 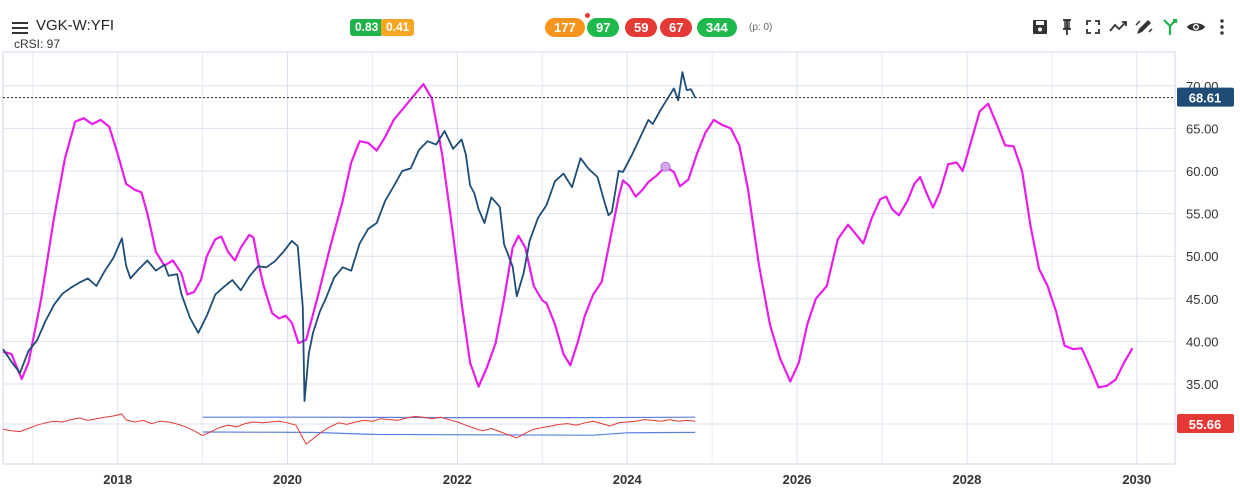 What do you see at coordinates (797, 479) in the screenshot?
I see `x-tick-label: 2026` at bounding box center [797, 479].